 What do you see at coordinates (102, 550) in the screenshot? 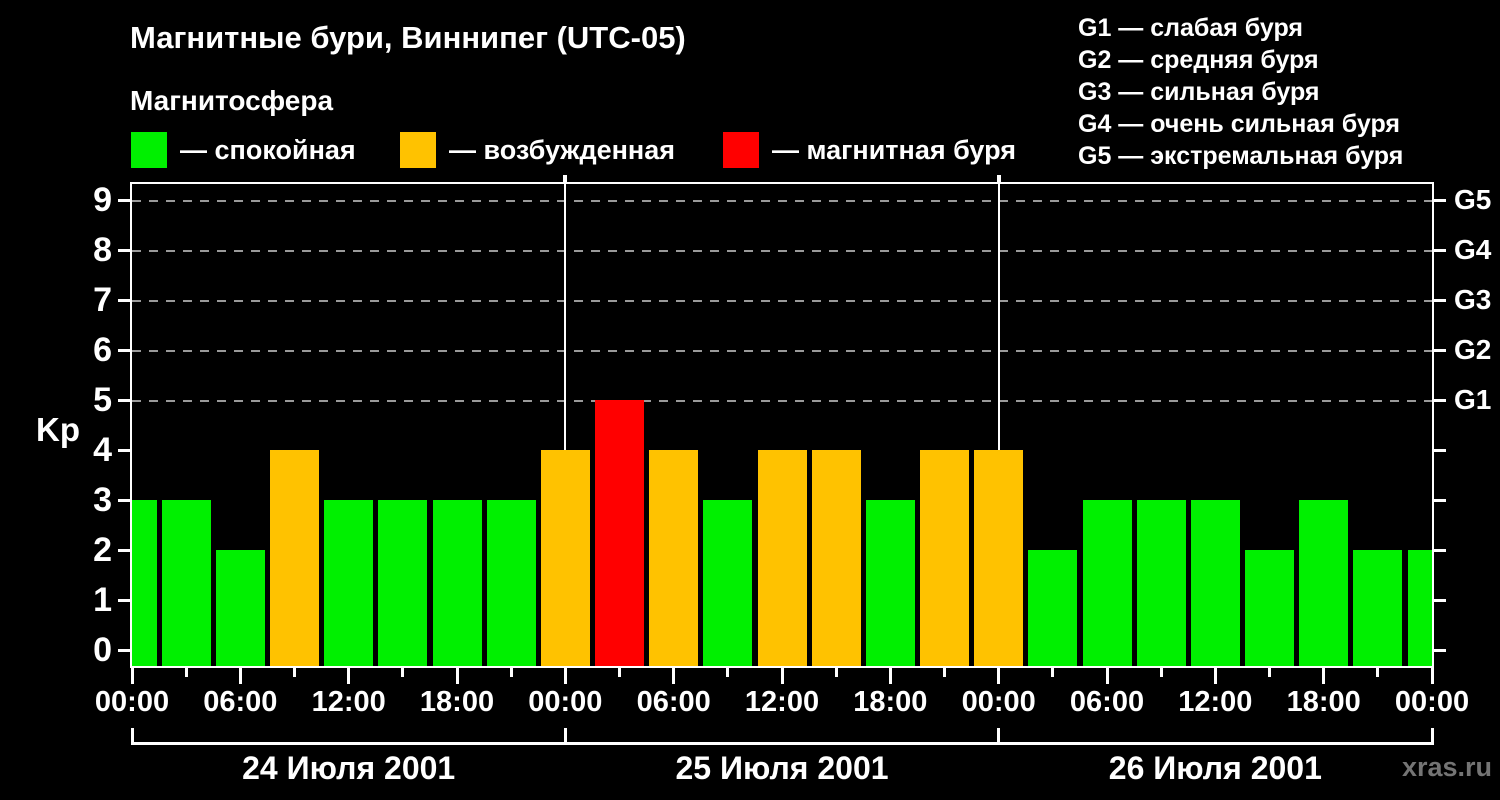
I see `y-tick-label: 2` at bounding box center [102, 550].